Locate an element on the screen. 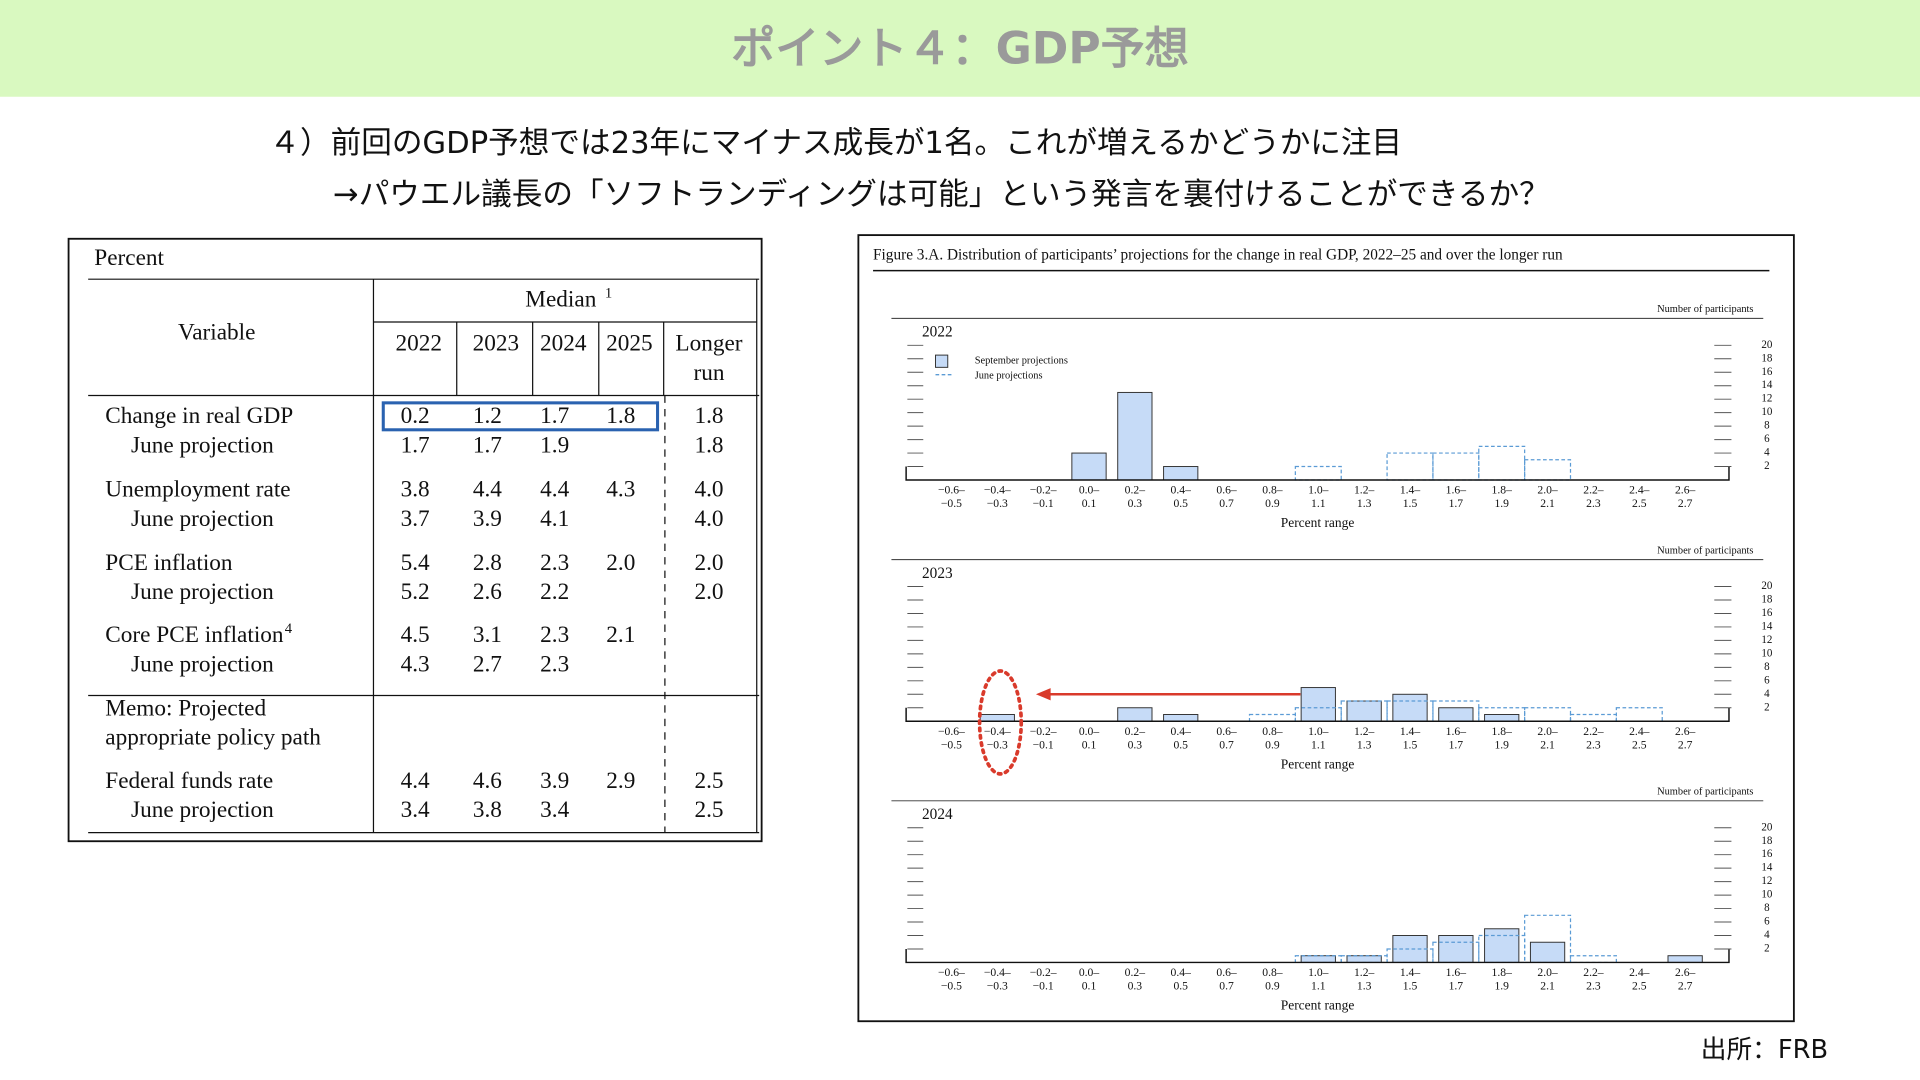 This screenshot has width=1920, height=1080. cell: 4.5 is located at coordinates (415, 635).